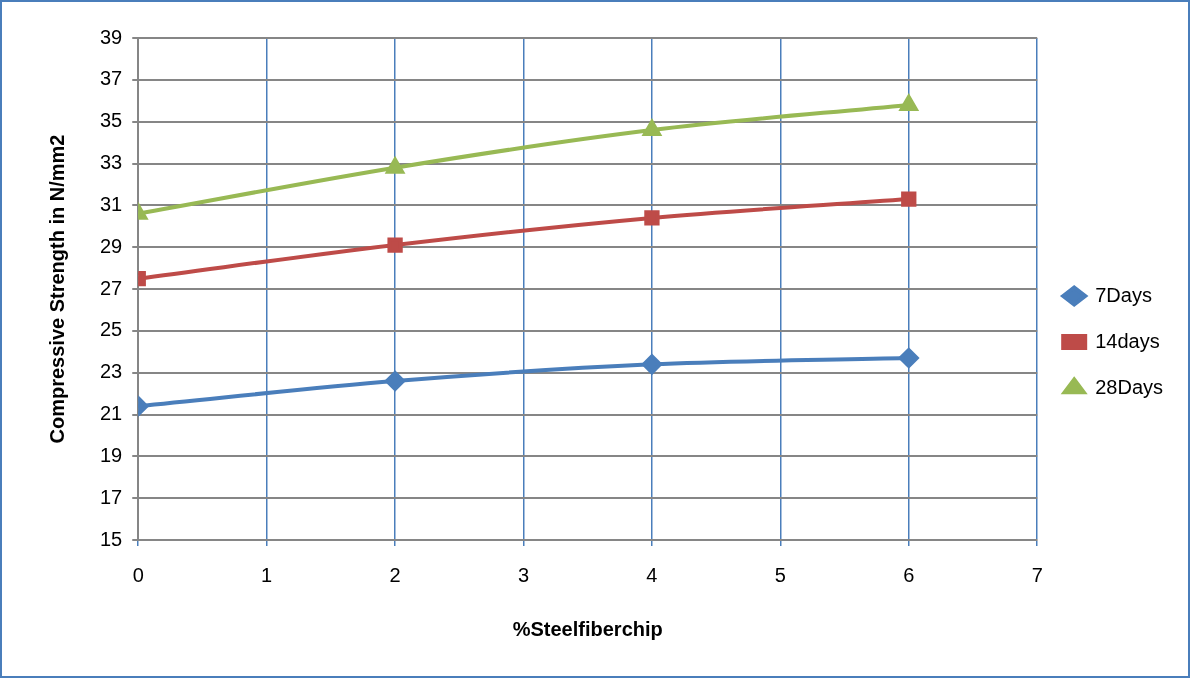 The image size is (1190, 678). I want to click on y-tick-label: 37, so click(111, 78).